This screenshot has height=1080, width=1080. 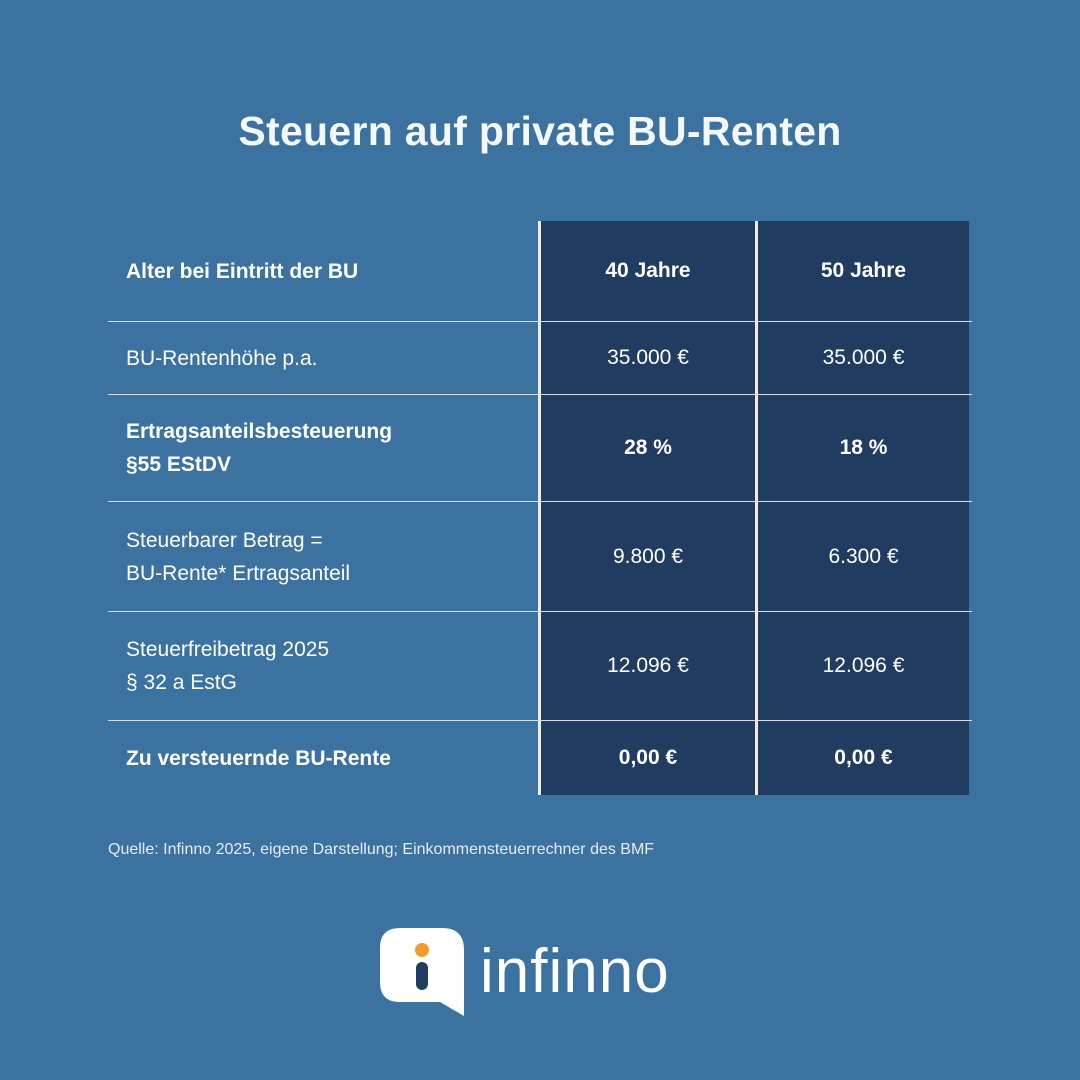 What do you see at coordinates (258, 758) in the screenshot?
I see `row-label-line: Zu versteuernde BU-Rente` at bounding box center [258, 758].